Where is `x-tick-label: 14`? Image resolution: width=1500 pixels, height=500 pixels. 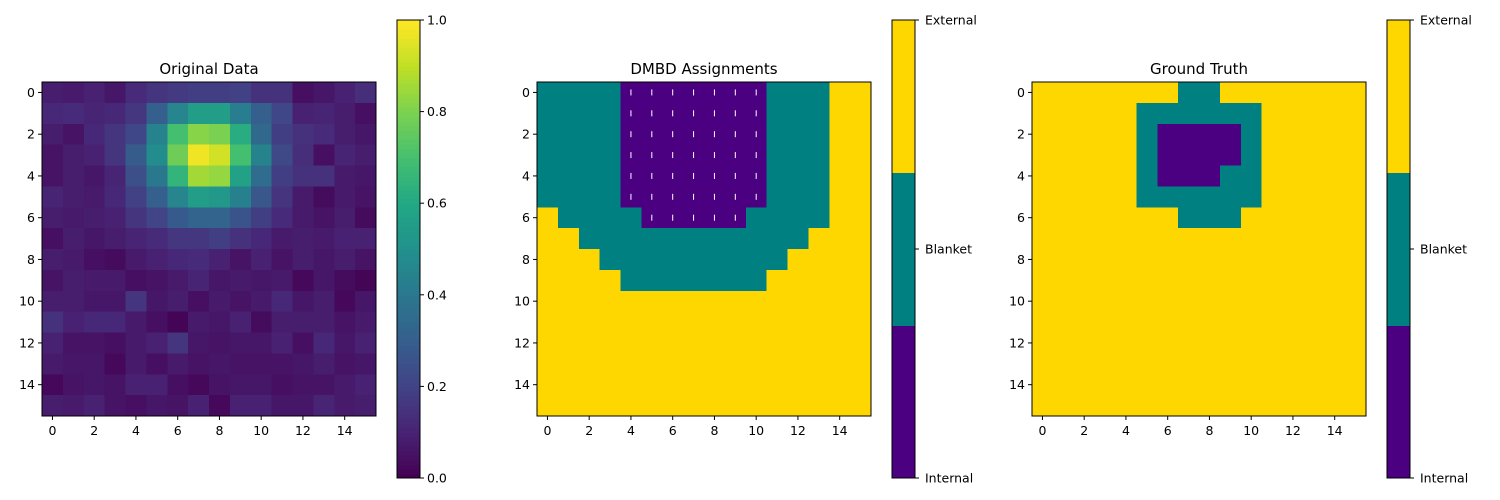 x-tick-label: 14 is located at coordinates (840, 430).